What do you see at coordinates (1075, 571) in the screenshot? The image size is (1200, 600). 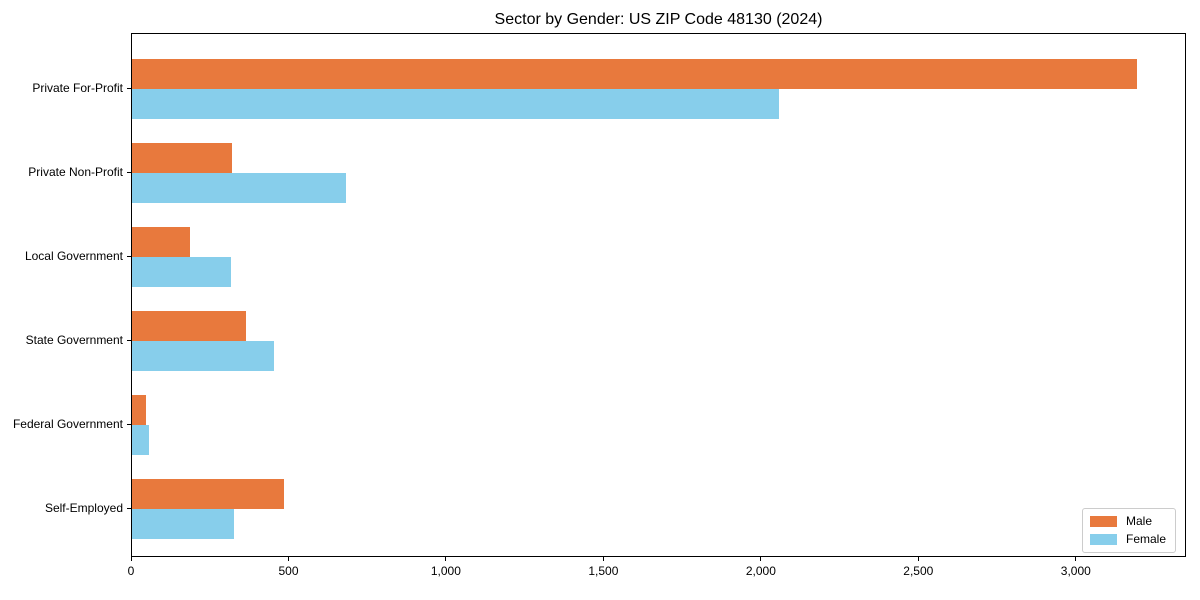 I see `x-tick-label: 3,000` at bounding box center [1075, 571].